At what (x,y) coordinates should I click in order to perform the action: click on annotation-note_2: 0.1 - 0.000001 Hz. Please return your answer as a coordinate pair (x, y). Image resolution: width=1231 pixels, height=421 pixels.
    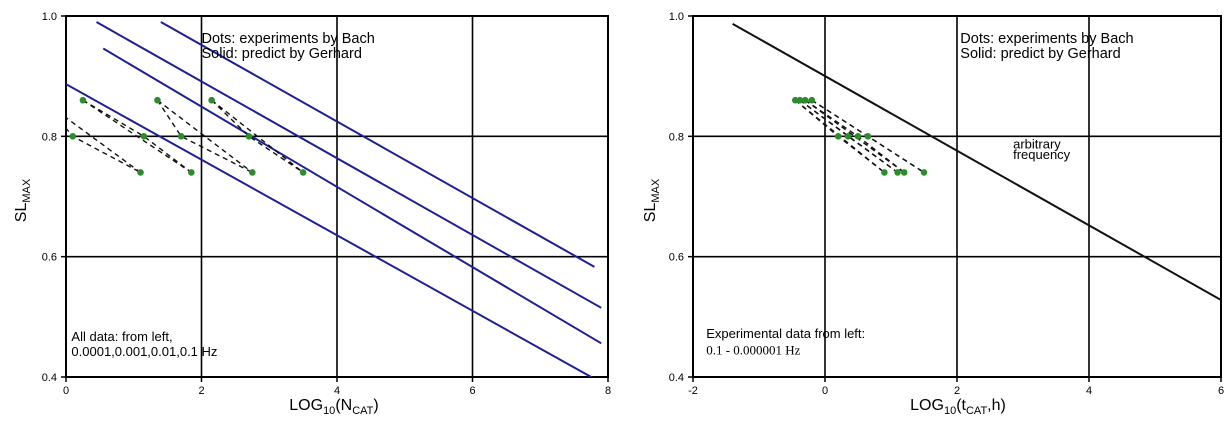
    Looking at the image, I should click on (753, 350).